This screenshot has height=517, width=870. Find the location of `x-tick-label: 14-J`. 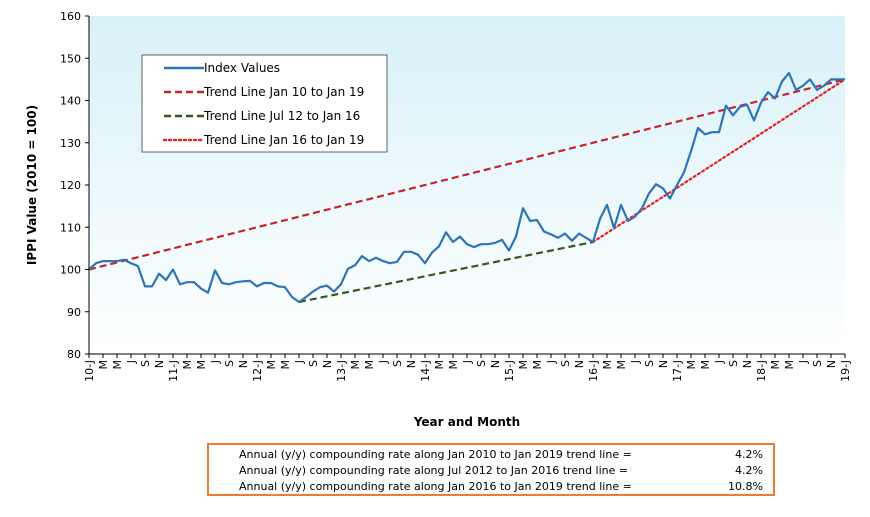

x-tick-label: 14-J is located at coordinates (425, 371).